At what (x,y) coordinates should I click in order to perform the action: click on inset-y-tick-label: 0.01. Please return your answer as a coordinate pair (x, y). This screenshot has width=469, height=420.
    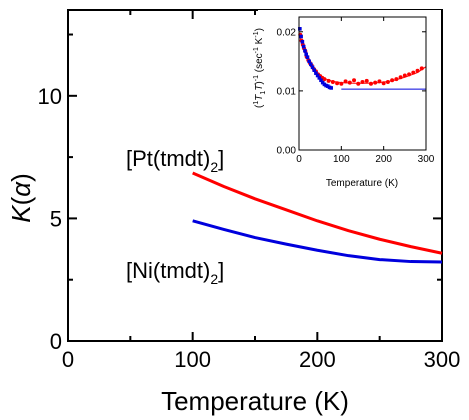
    Looking at the image, I should click on (287, 91).